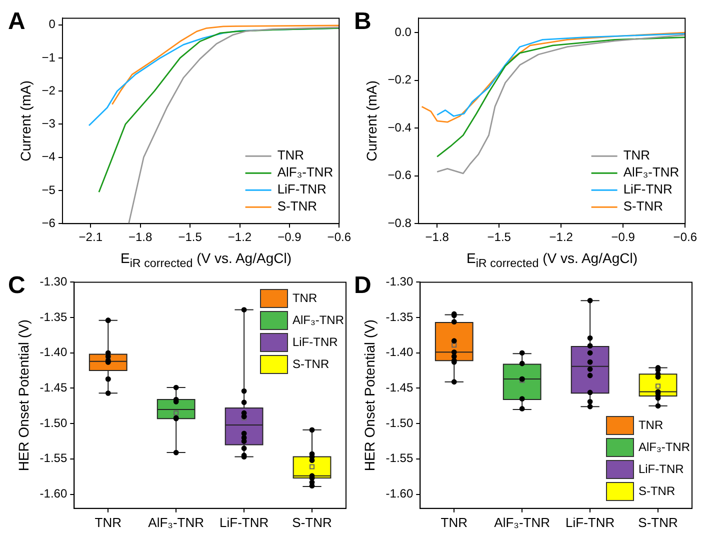 This screenshot has width=708, height=545. I want to click on y-tick-label: −4, so click(49, 157).